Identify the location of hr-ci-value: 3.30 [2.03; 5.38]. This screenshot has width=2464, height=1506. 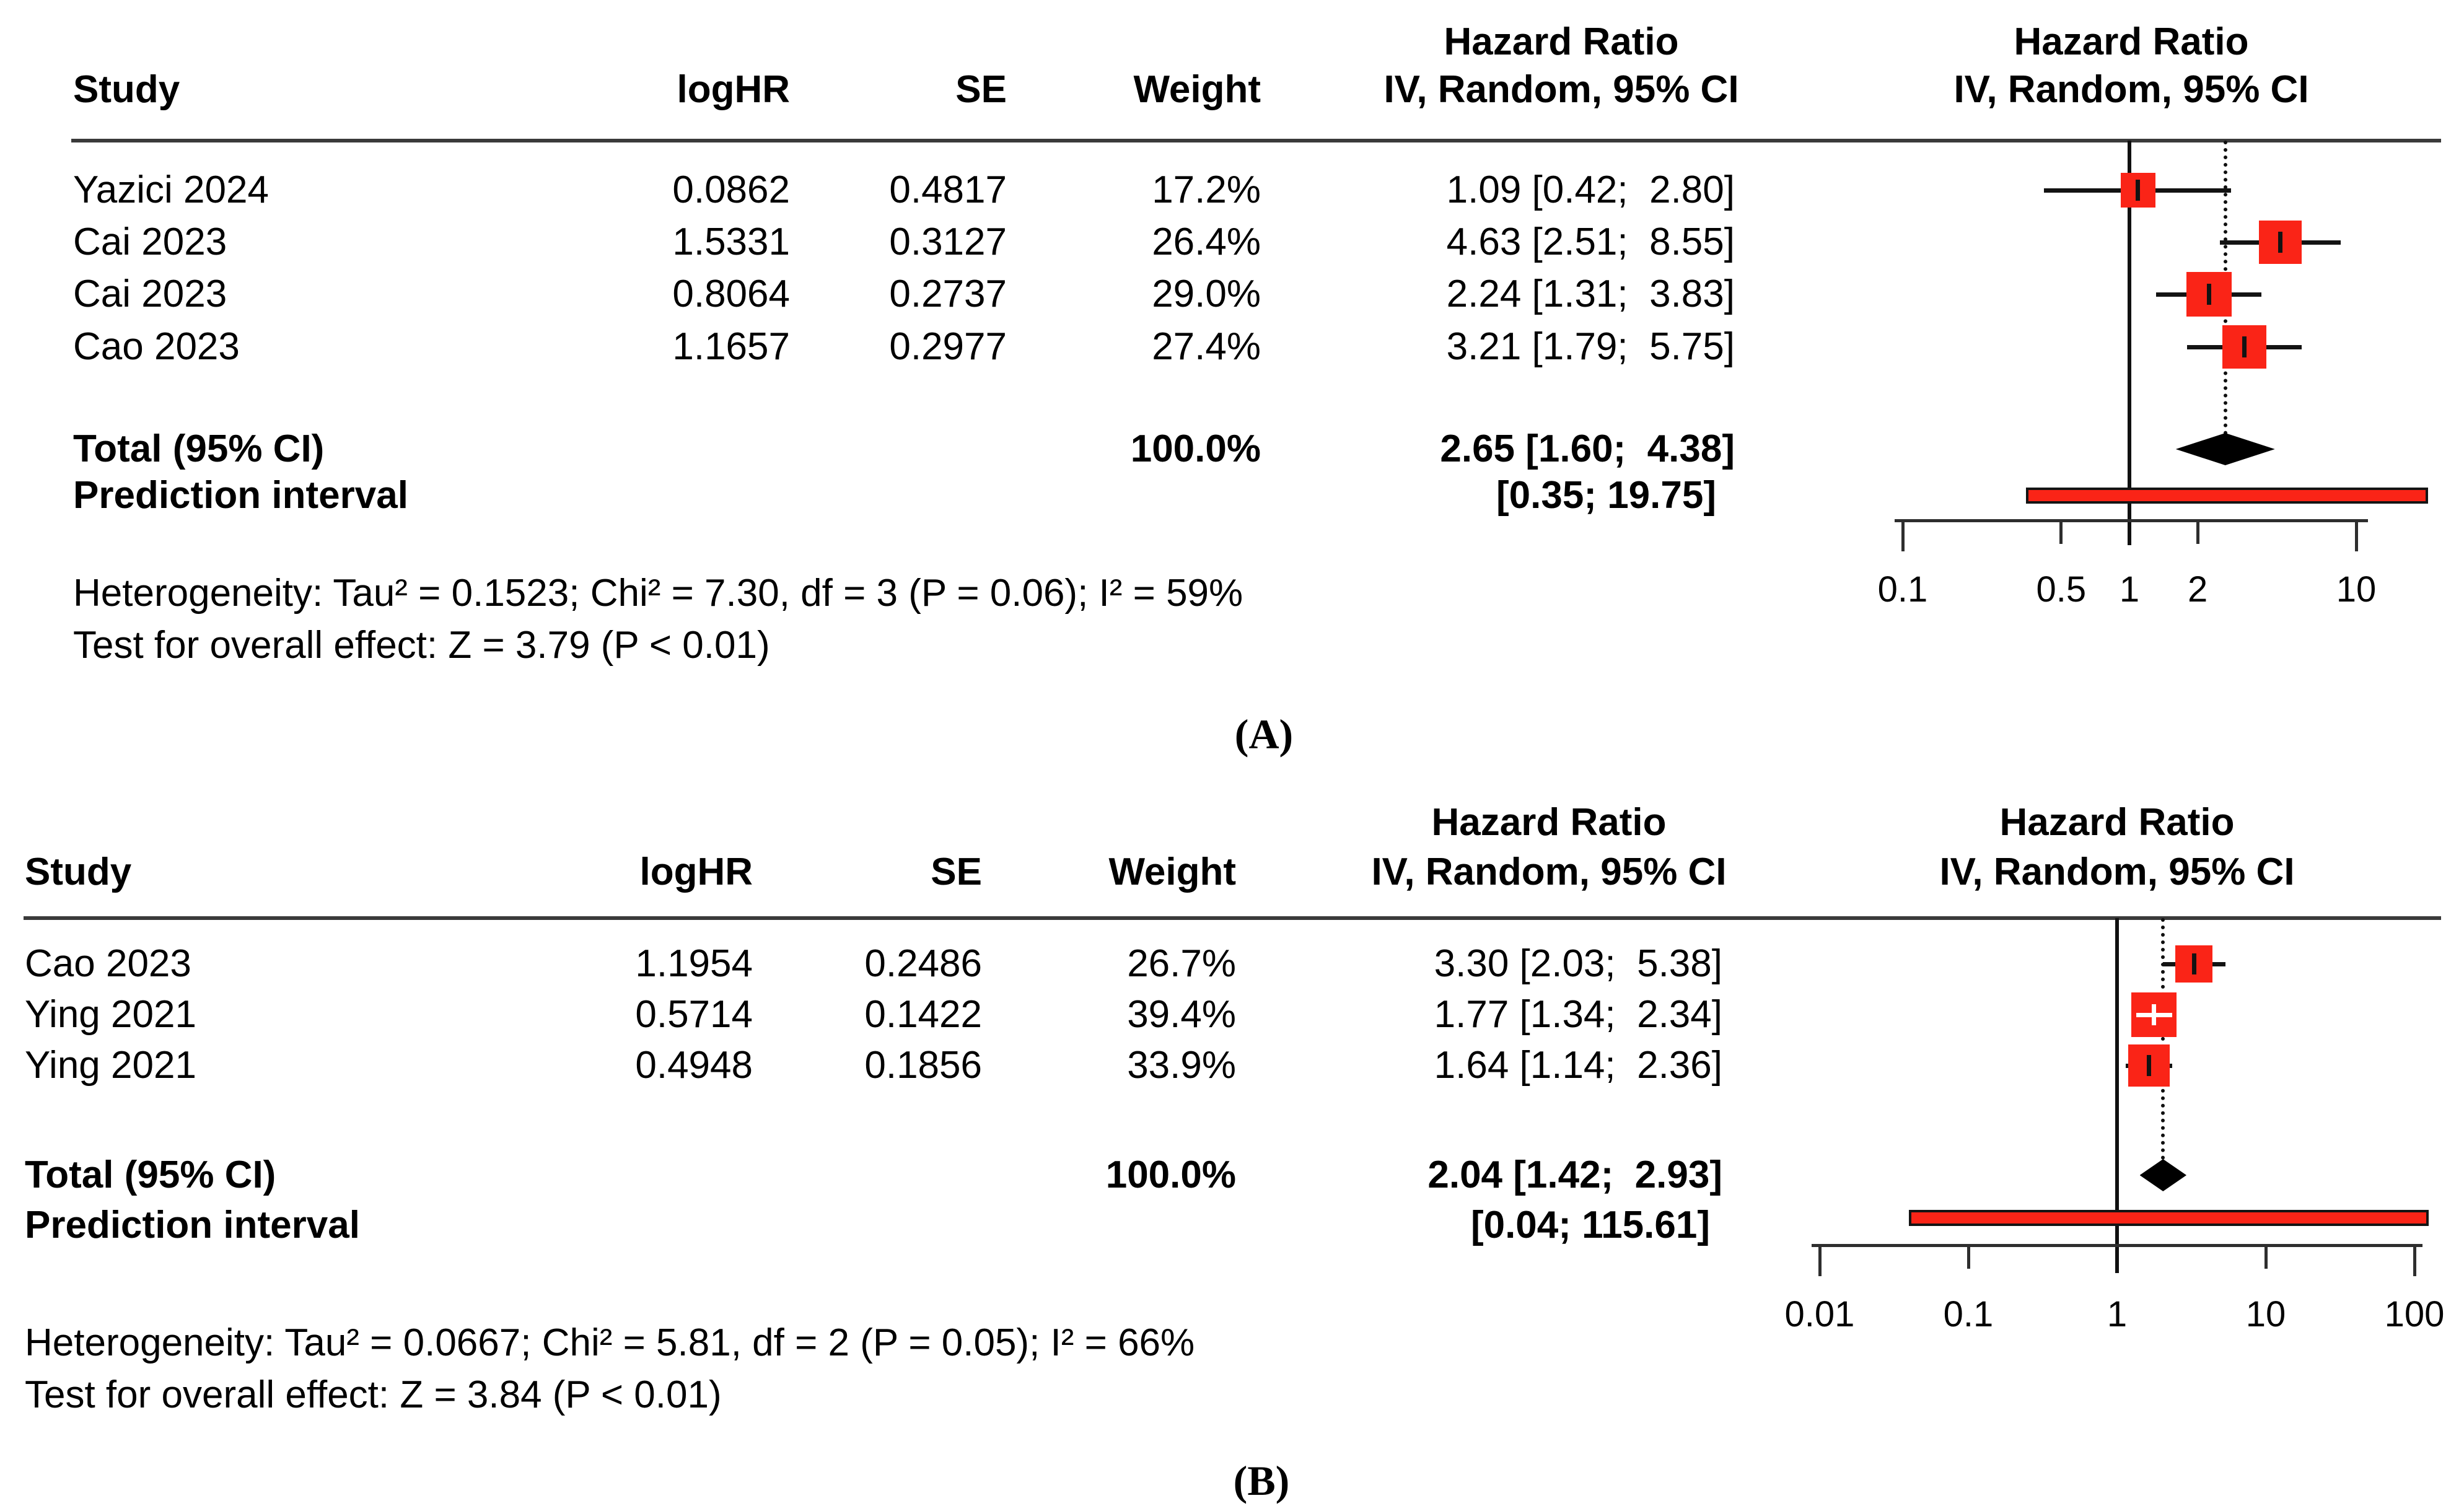
(1578, 963).